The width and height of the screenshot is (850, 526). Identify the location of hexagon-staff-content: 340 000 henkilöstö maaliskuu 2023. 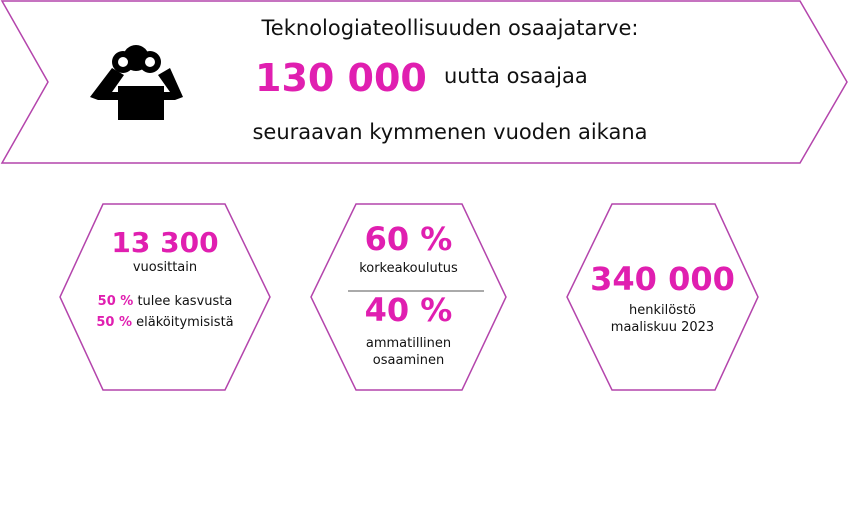
(662, 298).